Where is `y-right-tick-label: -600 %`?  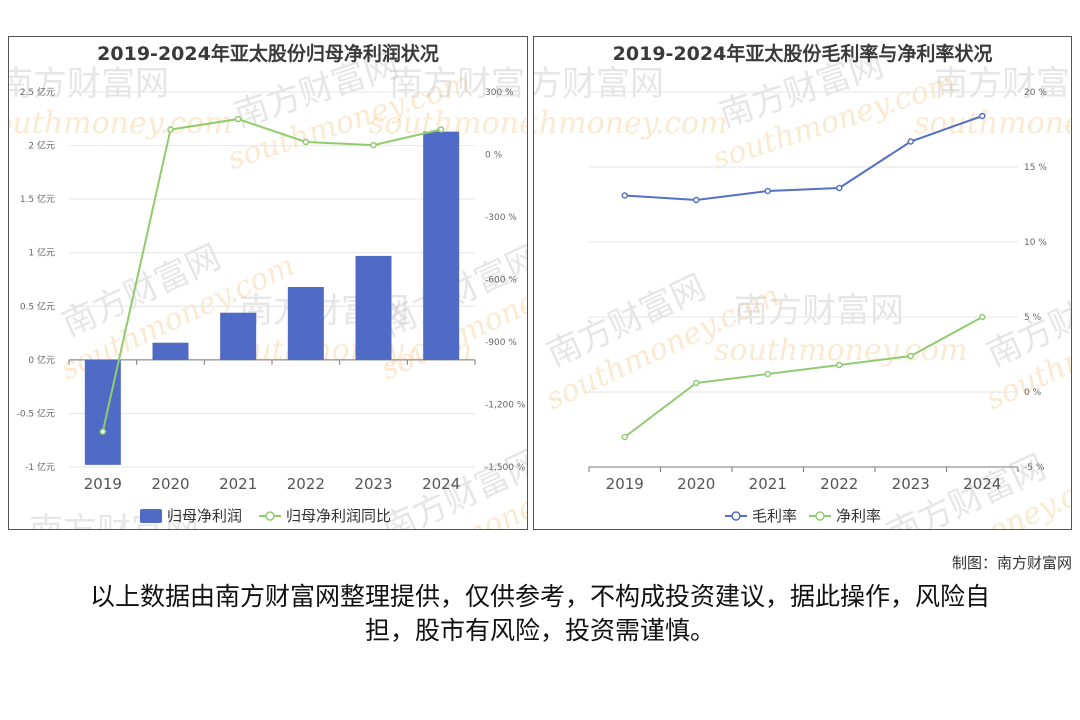
y-right-tick-label: -600 % is located at coordinates (501, 281).